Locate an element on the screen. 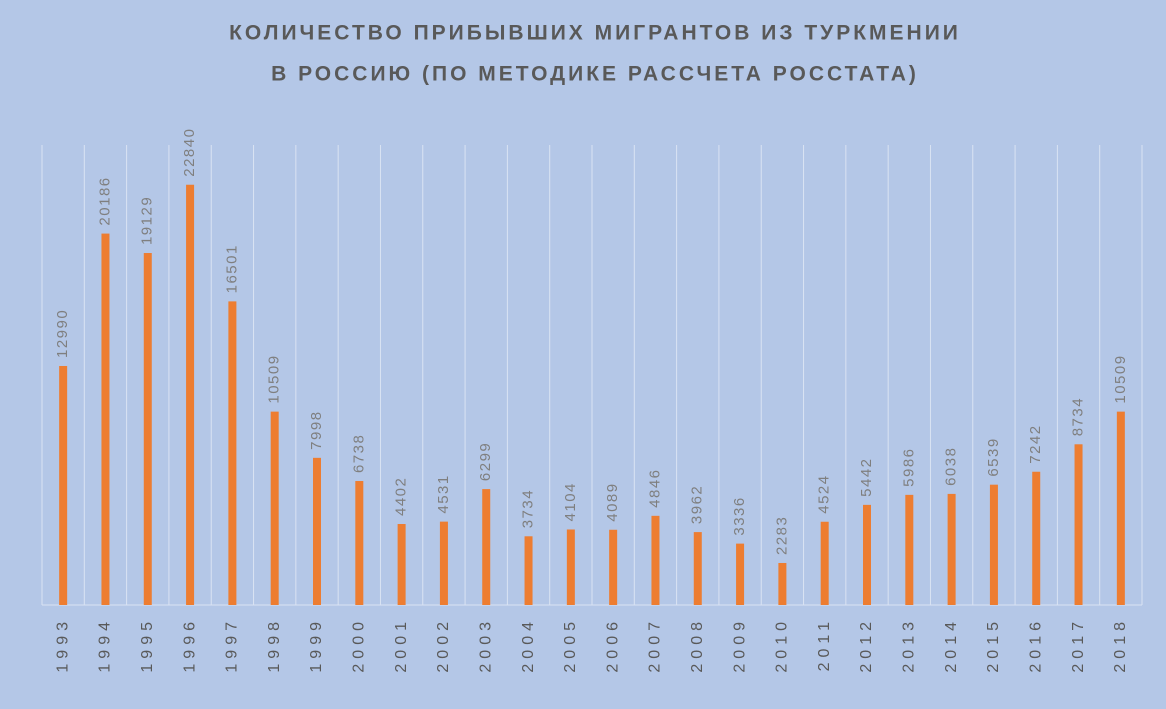  x-tick-label: 2006 is located at coordinates (612, 645).